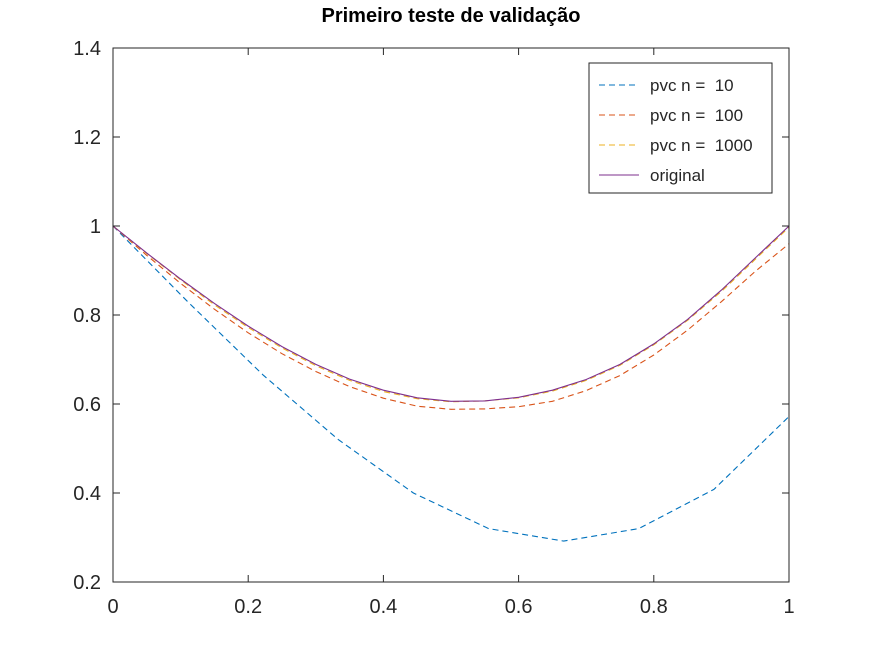  What do you see at coordinates (383, 607) in the screenshot?
I see `x-tick-label: 0.4` at bounding box center [383, 607].